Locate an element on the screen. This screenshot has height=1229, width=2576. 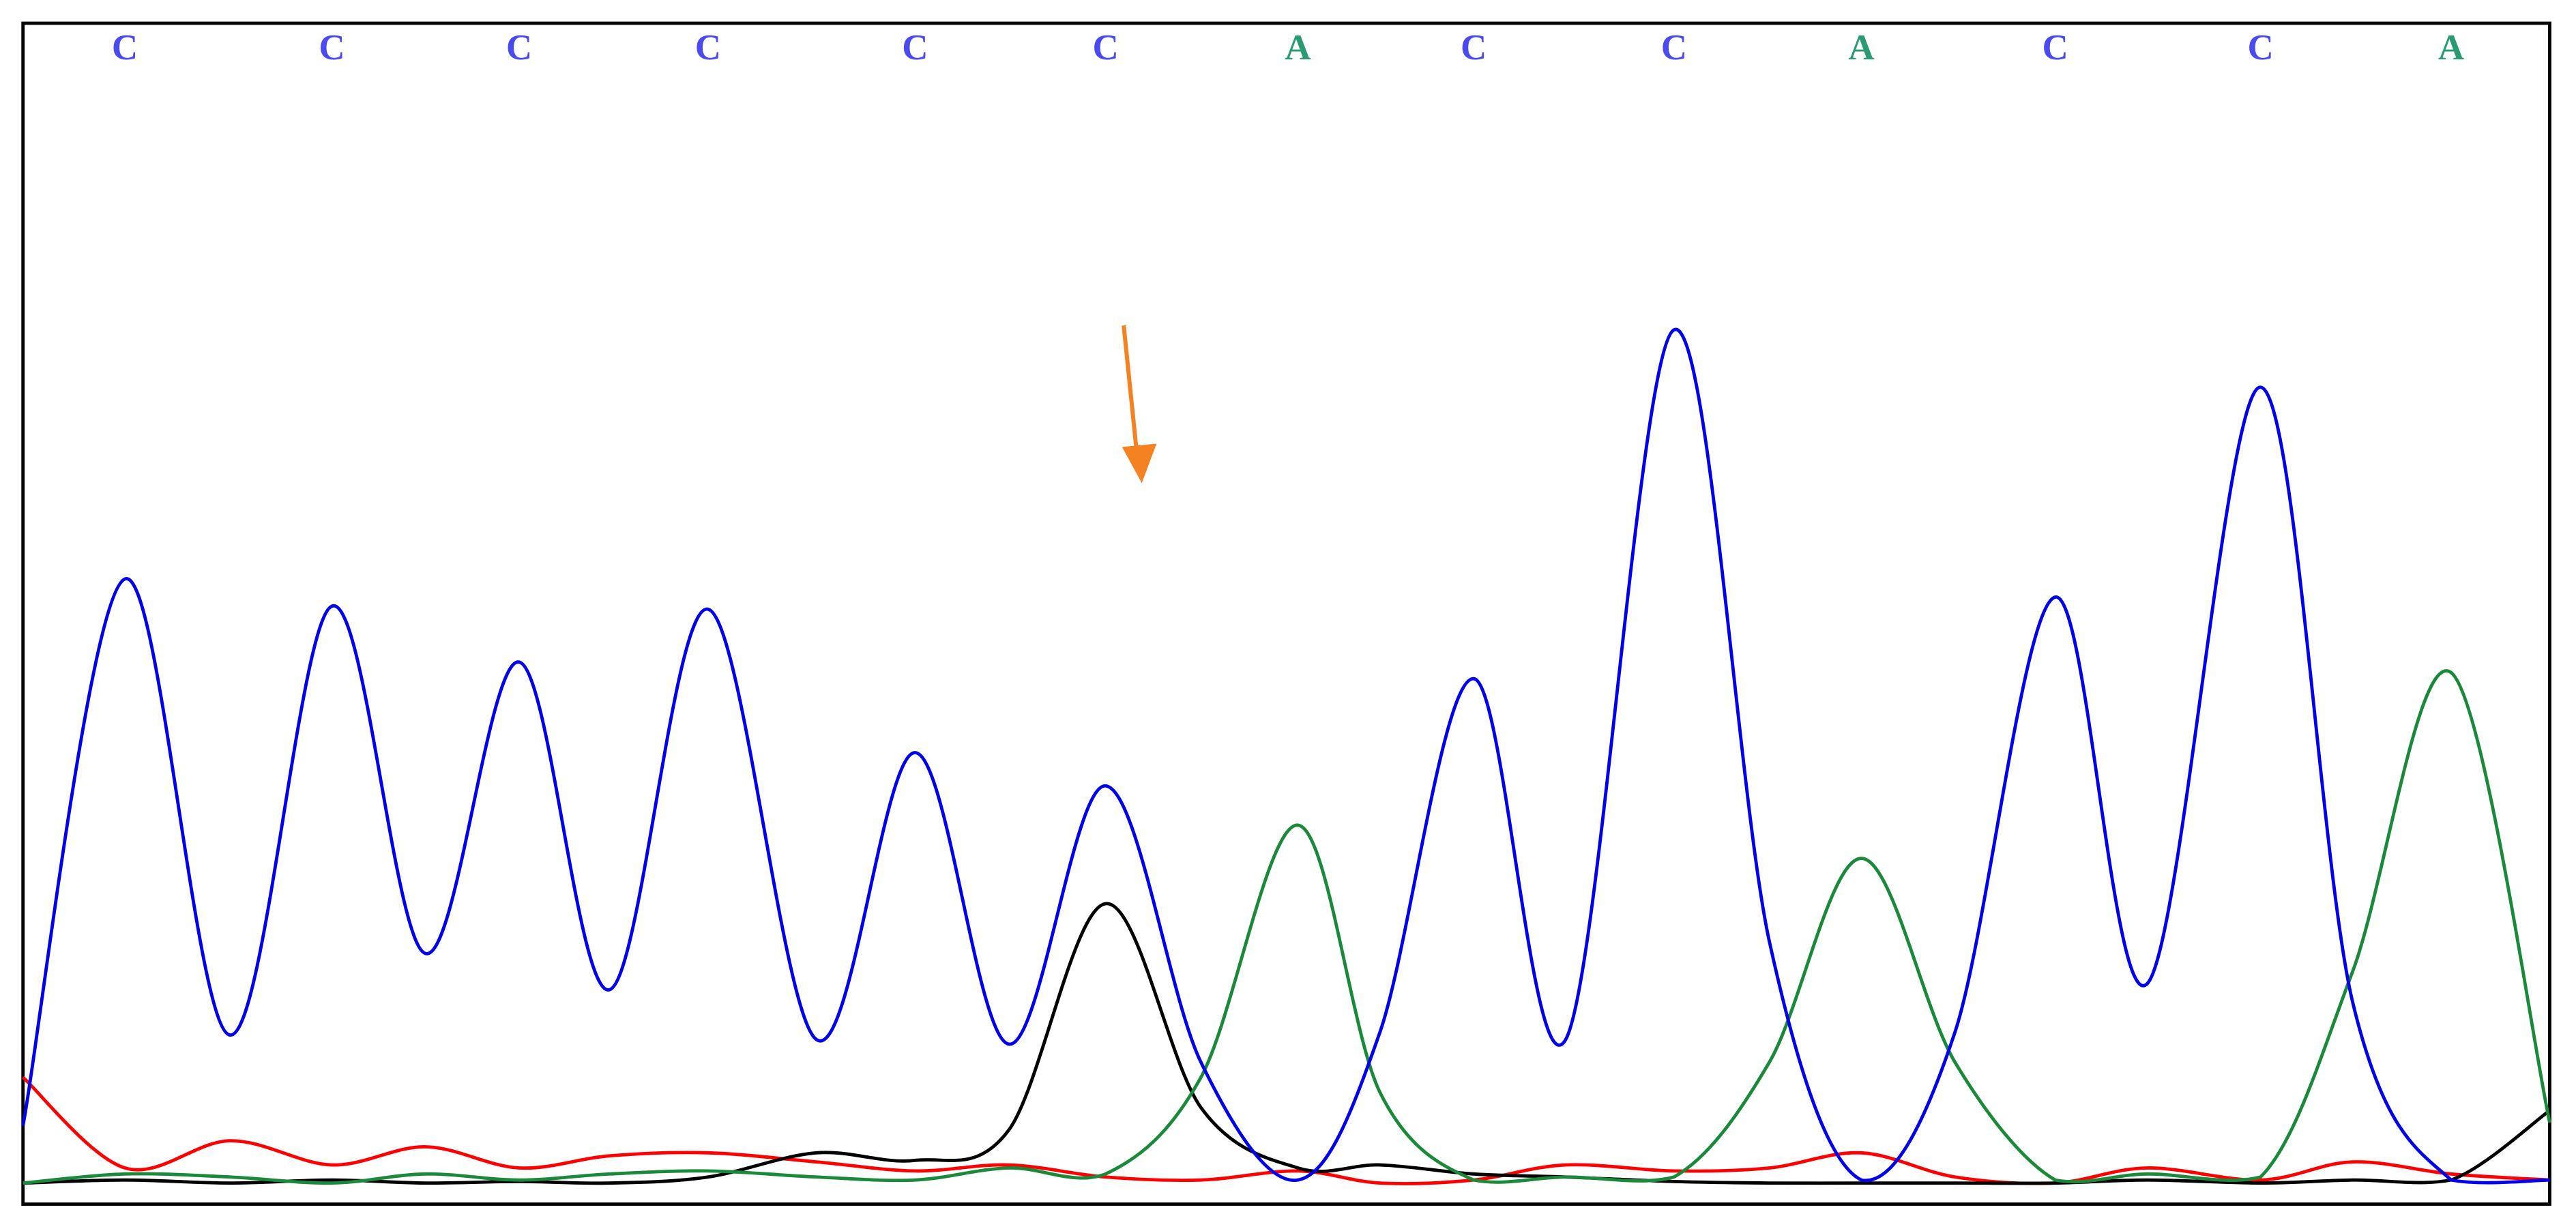
arrow-head is located at coordinates (1139, 464).